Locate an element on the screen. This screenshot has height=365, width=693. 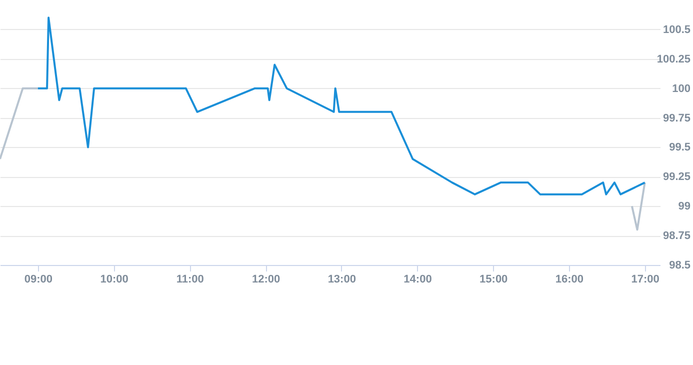
x-tick-label: 17:00 is located at coordinates (645, 280).